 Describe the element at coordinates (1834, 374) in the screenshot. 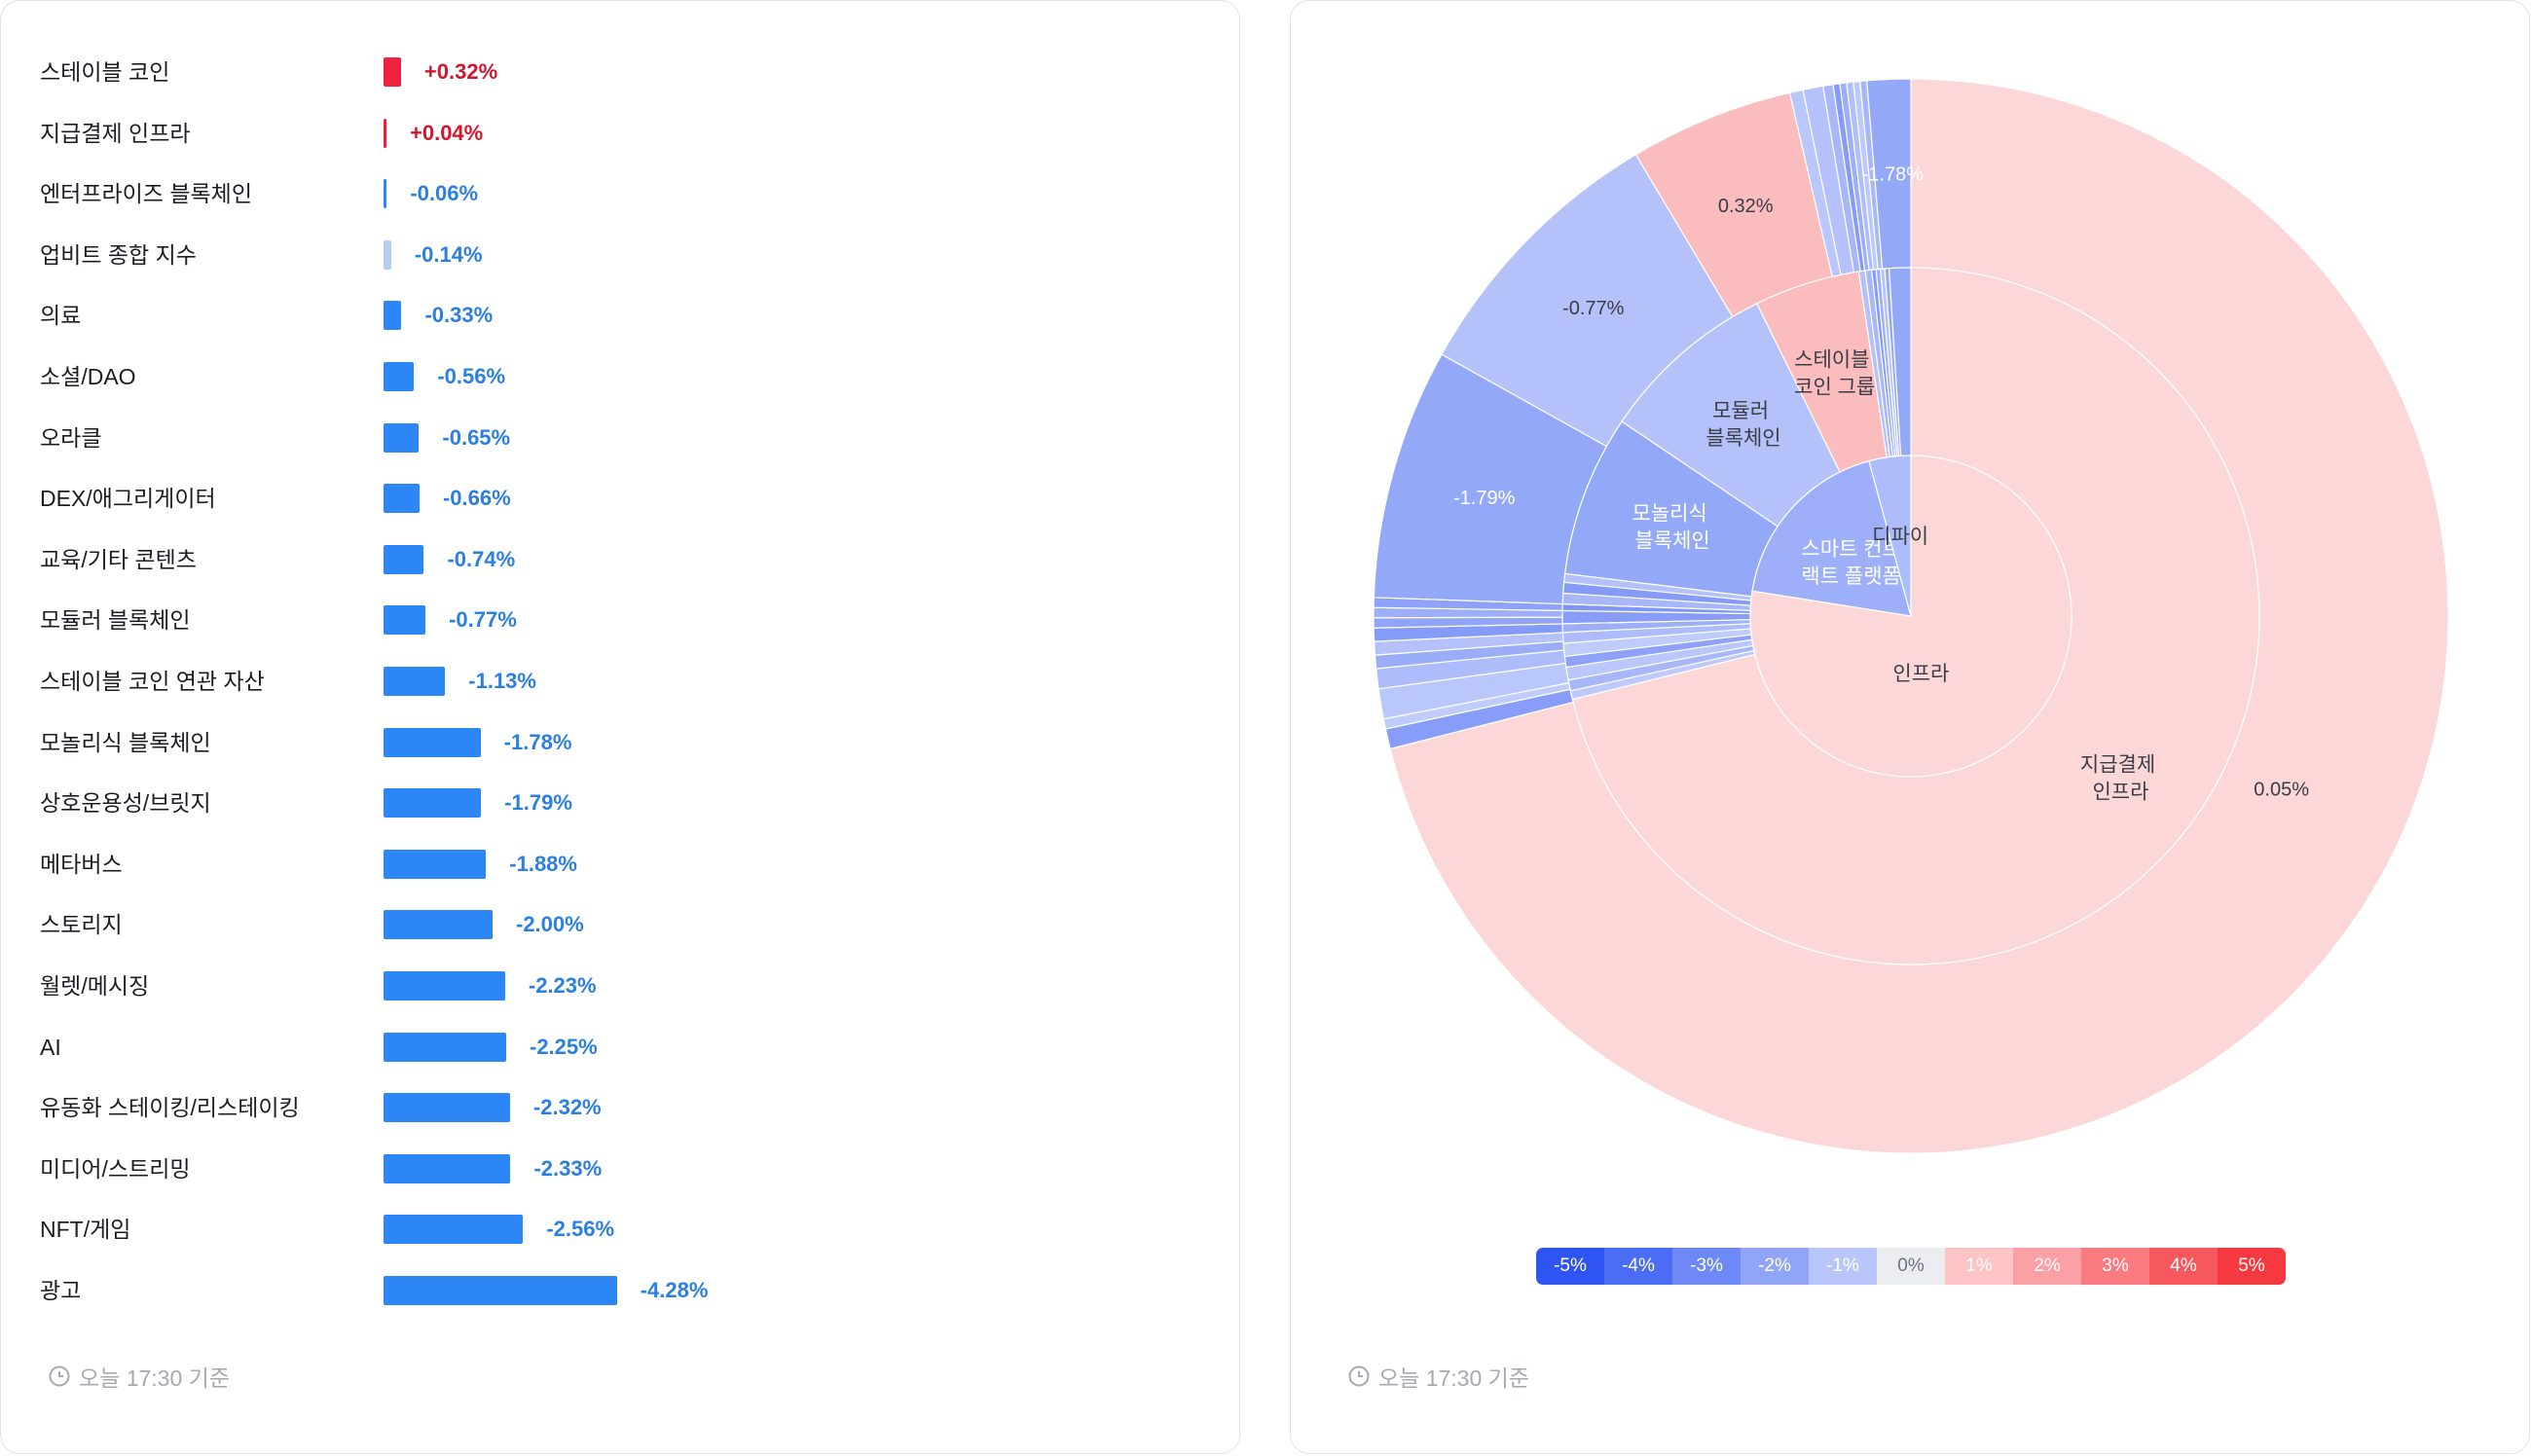

I see `middle-ring-label: 스테이블 코인 그룹` at that location.